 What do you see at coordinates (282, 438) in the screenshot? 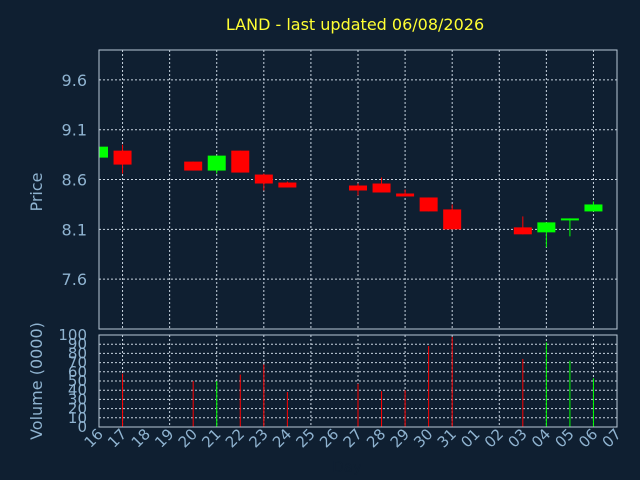
I see `x-tick-label: 24` at bounding box center [282, 438].